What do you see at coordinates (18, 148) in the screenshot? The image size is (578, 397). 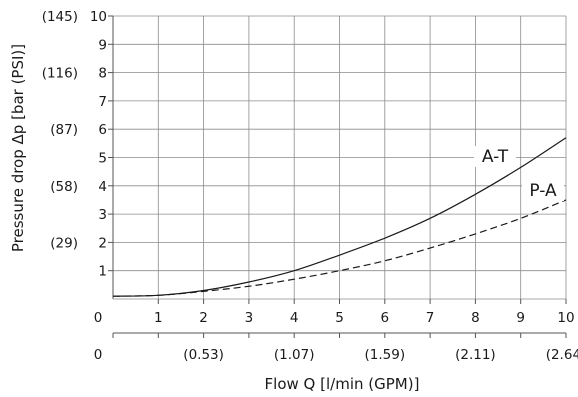 I see `y-axis-label: Pressure drop Δp [bar (PSI)]` at bounding box center [18, 148].